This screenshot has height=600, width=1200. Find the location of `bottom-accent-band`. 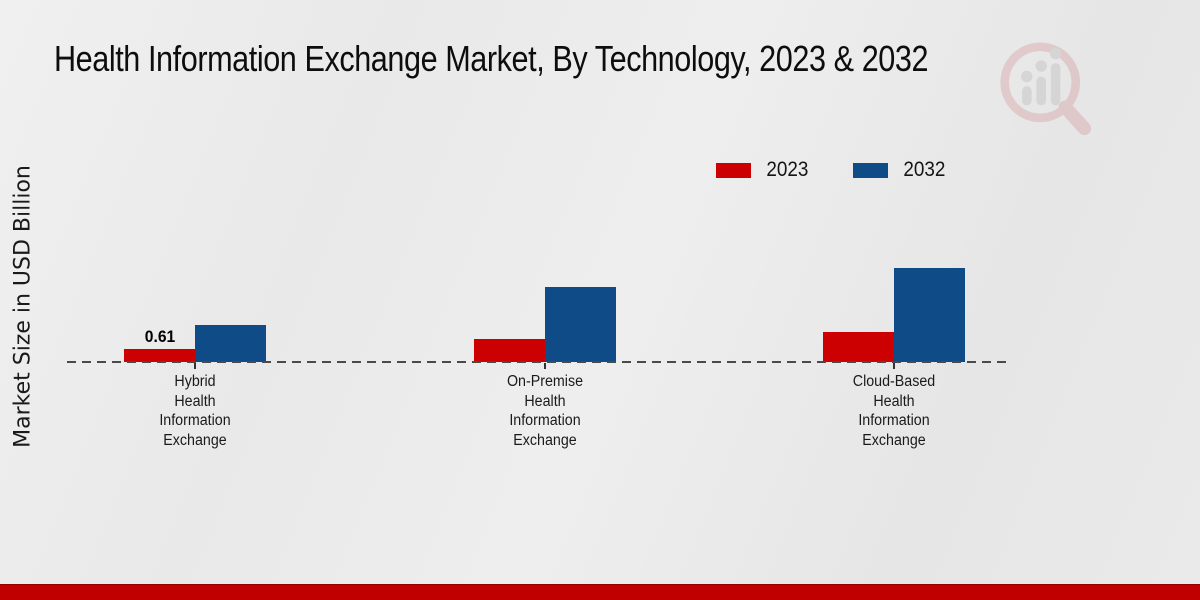

bottom-accent-band is located at coordinates (600, 592).